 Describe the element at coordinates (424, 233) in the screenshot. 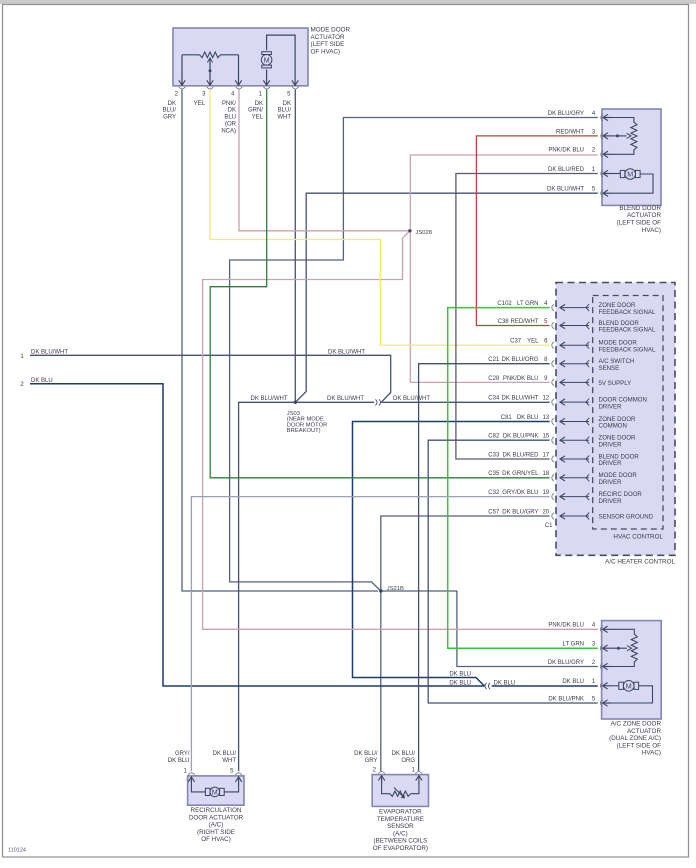

I see `svg-text: JS028` at that location.